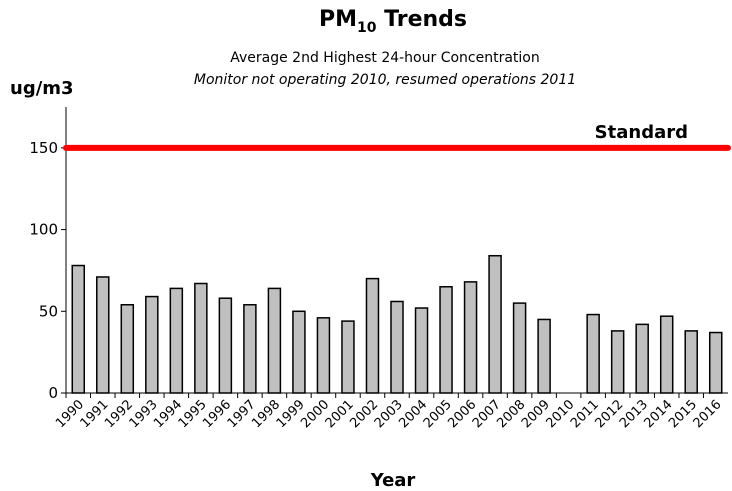  What do you see at coordinates (43, 148) in the screenshot?
I see `y-tick-label: 150` at bounding box center [43, 148].